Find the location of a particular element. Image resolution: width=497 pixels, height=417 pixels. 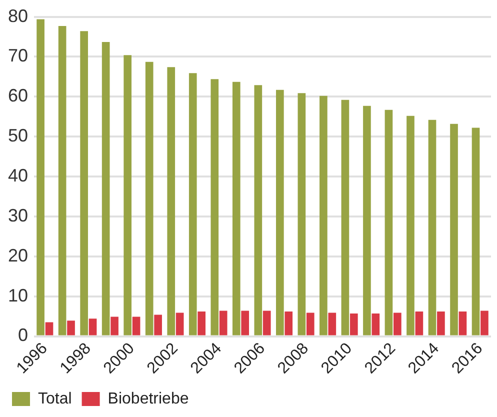

y-tick-label: 20 is located at coordinates (18, 255).